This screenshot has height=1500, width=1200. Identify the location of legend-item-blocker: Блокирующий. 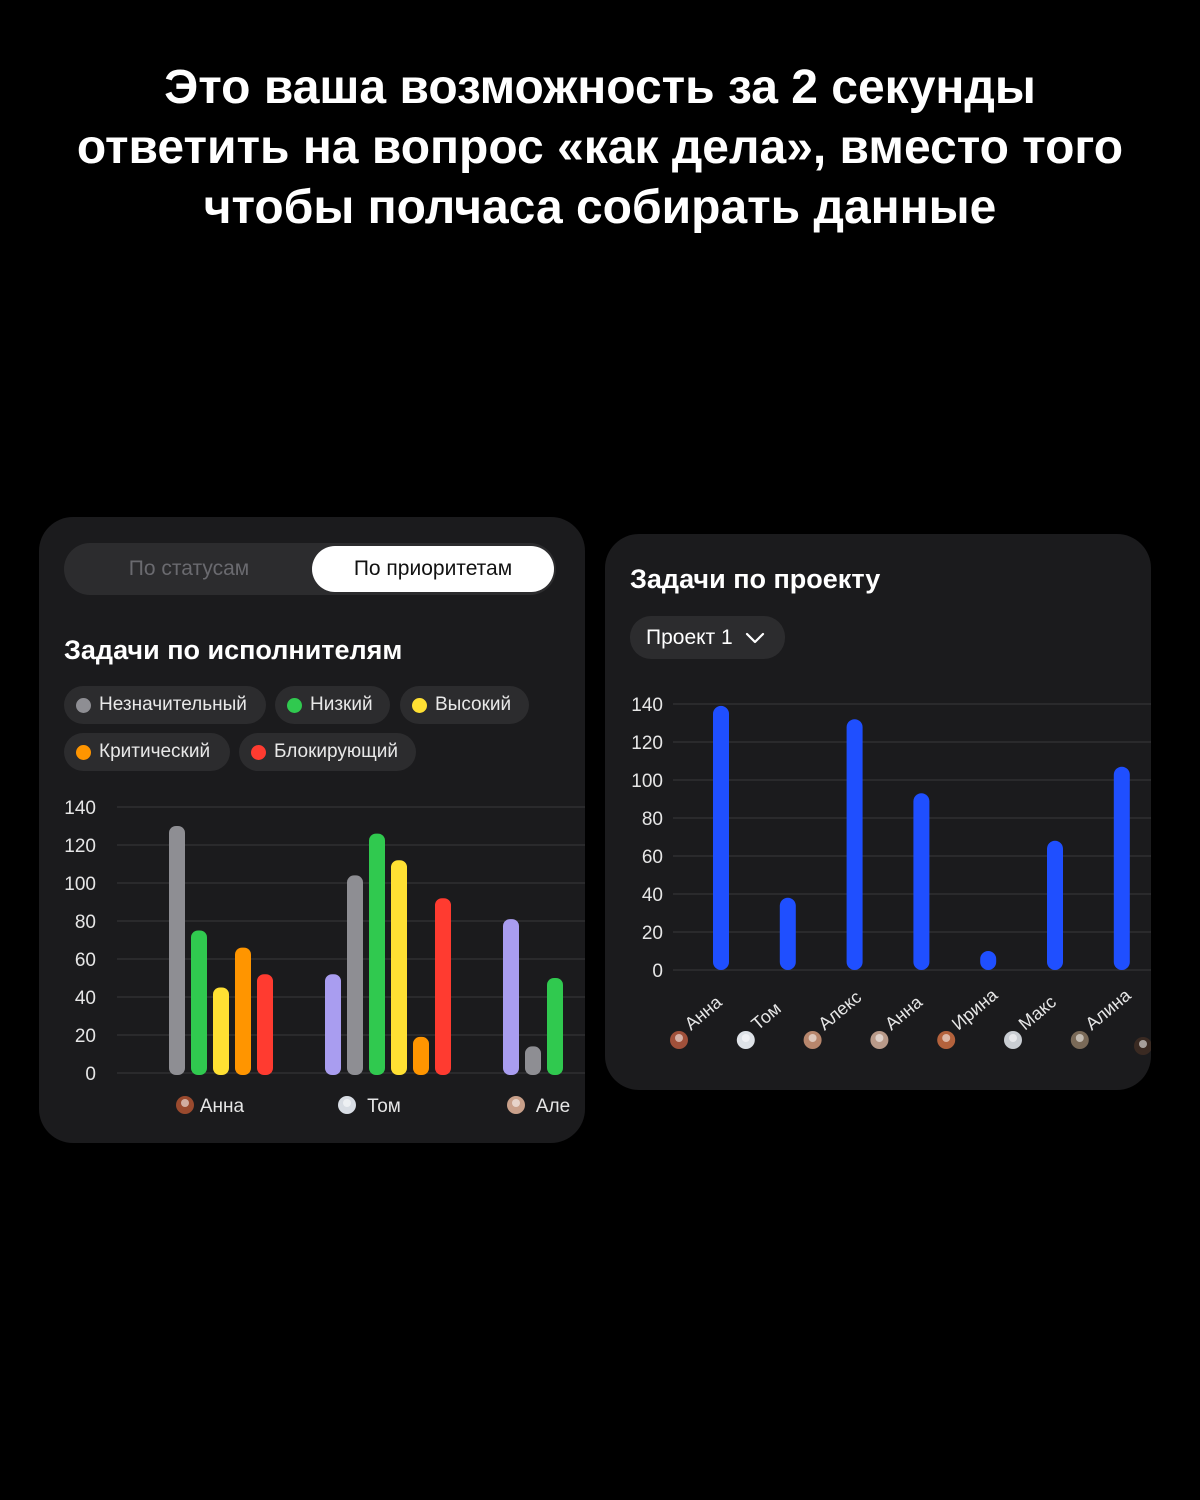
(327, 752).